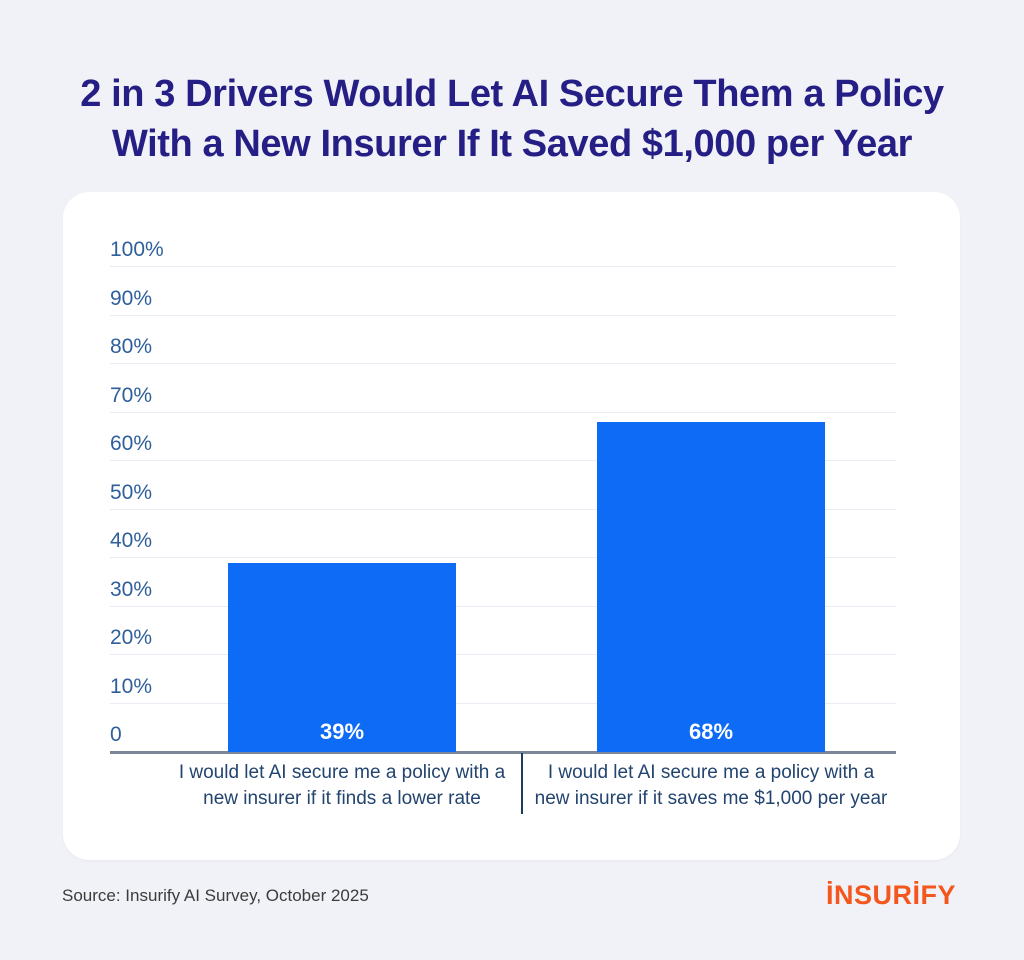  What do you see at coordinates (131, 346) in the screenshot?
I see `y-tick-label: 80%` at bounding box center [131, 346].